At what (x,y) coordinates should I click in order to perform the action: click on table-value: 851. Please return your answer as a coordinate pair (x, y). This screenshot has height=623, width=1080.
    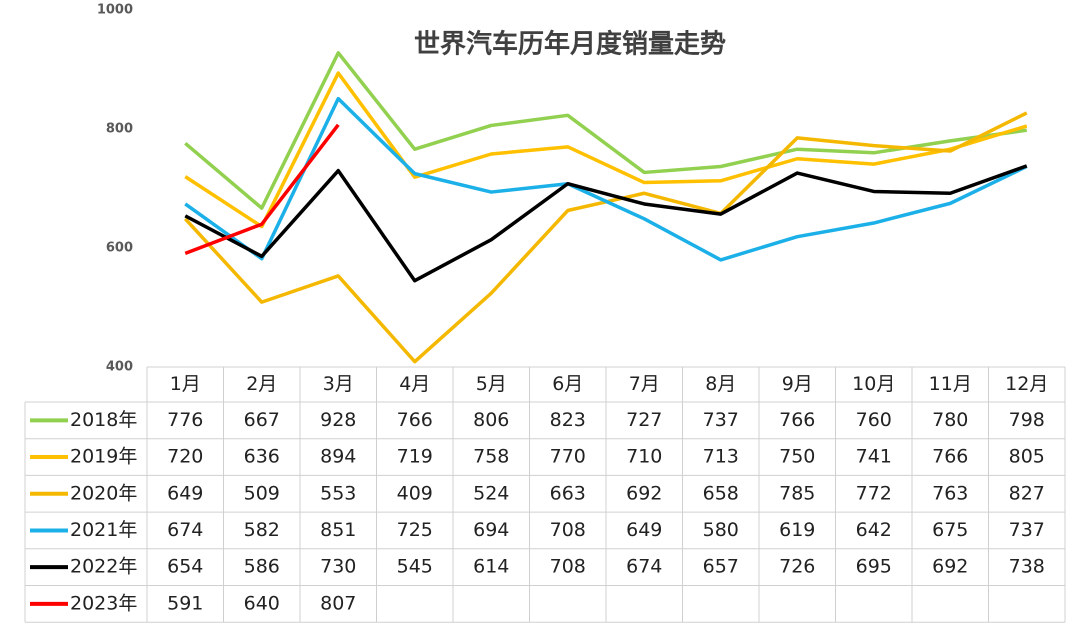
    Looking at the image, I should click on (338, 530).